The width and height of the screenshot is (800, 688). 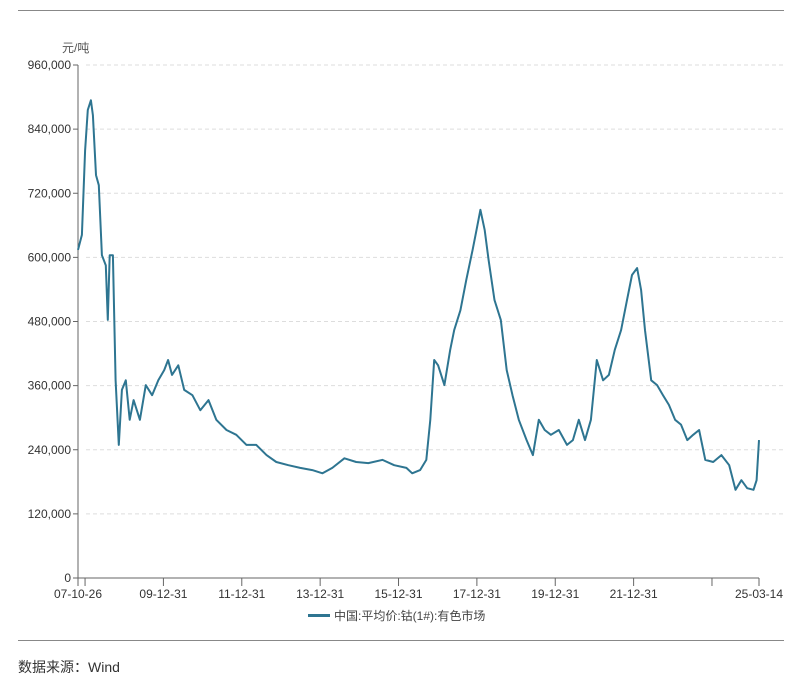 What do you see at coordinates (759, 594) in the screenshot?
I see `x-tick-label: 25-03-14` at bounding box center [759, 594].